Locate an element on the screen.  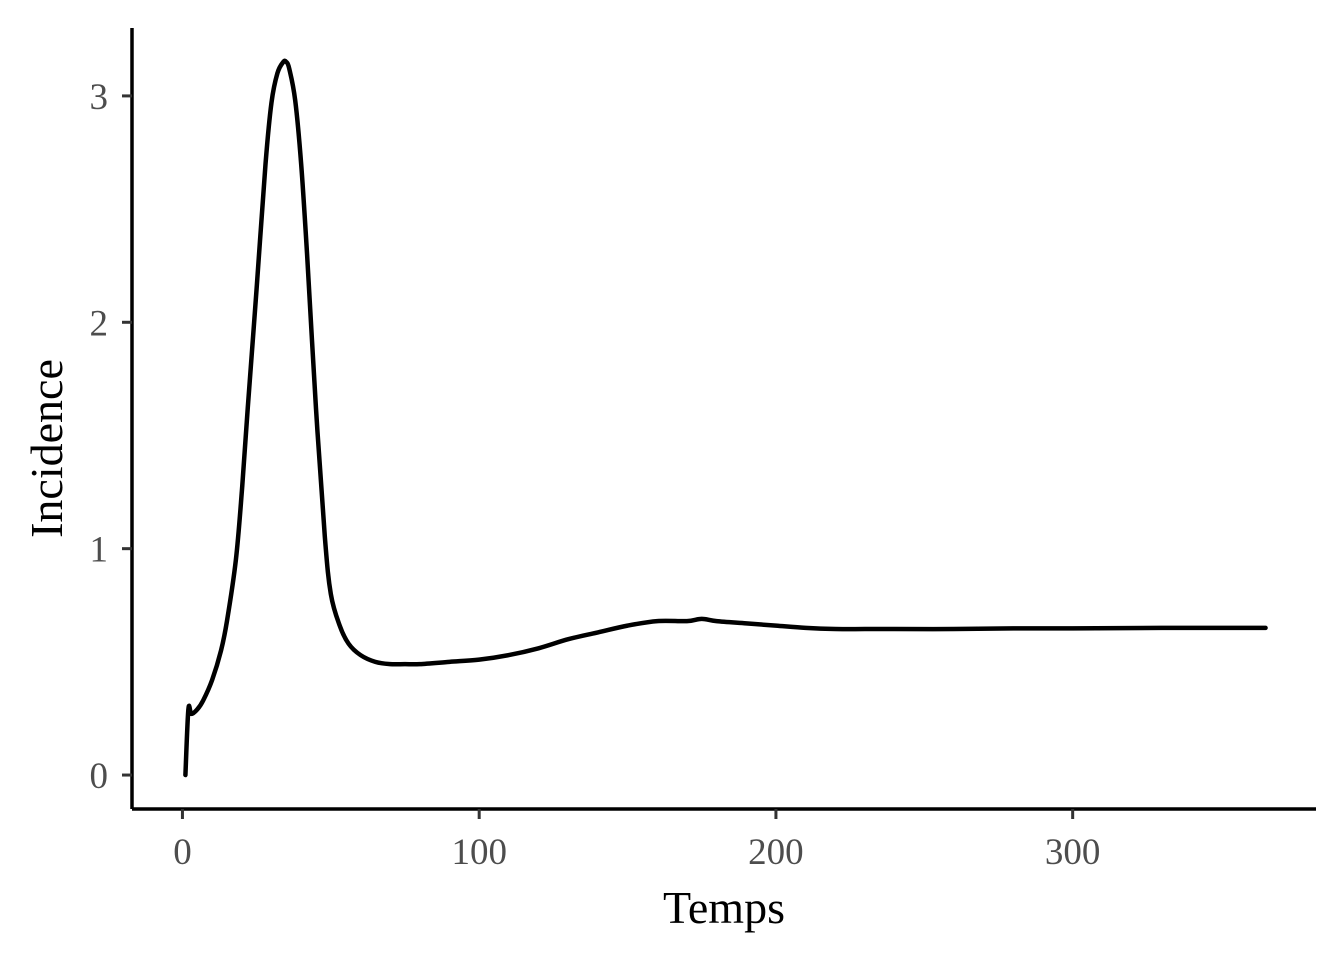
y-axis-title: Incidence is located at coordinates (46, 448).